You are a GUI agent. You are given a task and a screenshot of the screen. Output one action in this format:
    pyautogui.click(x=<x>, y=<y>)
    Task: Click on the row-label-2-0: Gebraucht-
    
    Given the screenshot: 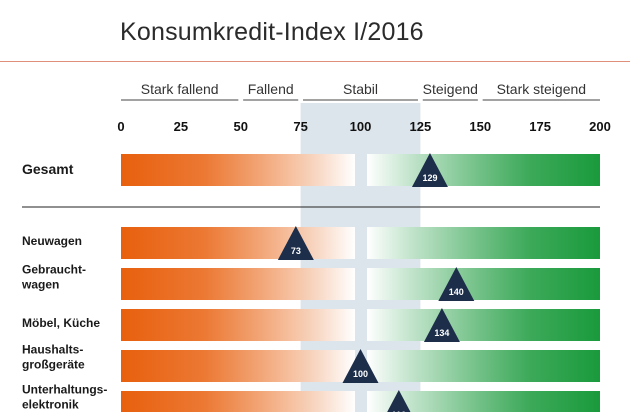 What is the action you would take?
    pyautogui.click(x=54, y=270)
    